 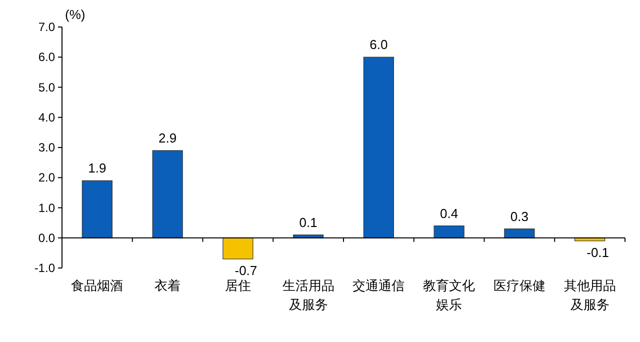 What do you see at coordinates (47, 147) in the screenshot?
I see `y-tick-label: 3.0` at bounding box center [47, 147].